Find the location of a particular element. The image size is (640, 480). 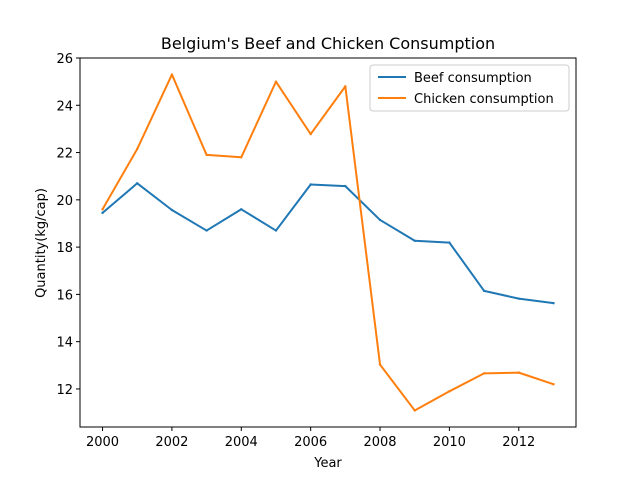

x-axis-label: Year is located at coordinates (327, 463).